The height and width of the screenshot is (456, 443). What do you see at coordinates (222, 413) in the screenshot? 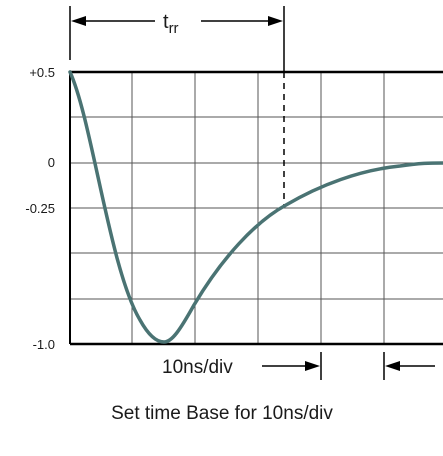
I see `caption: Set time Base for 10ns/div` at bounding box center [222, 413].